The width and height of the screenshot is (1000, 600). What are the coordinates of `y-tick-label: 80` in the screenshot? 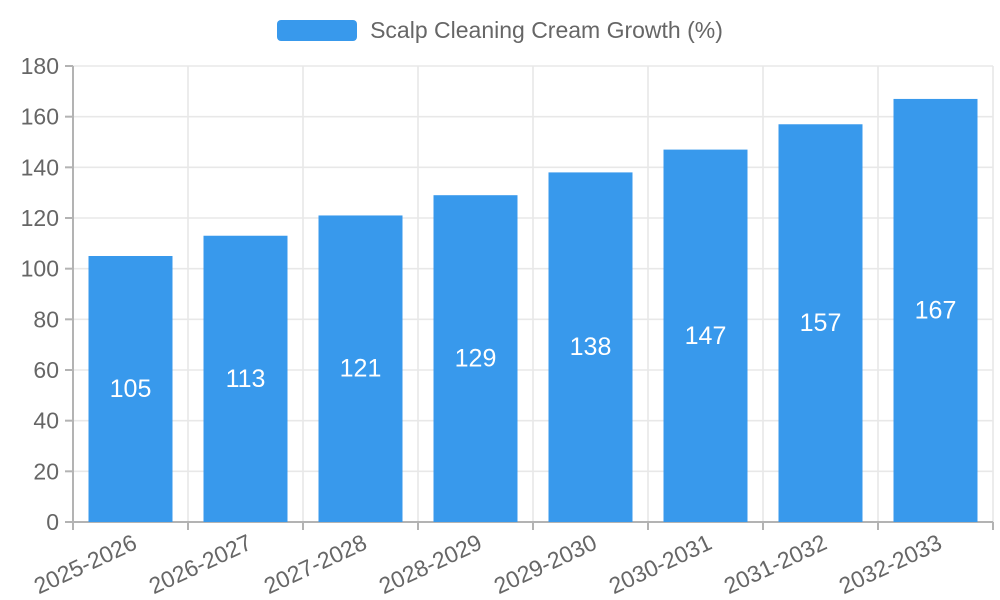 It's located at (46, 319).